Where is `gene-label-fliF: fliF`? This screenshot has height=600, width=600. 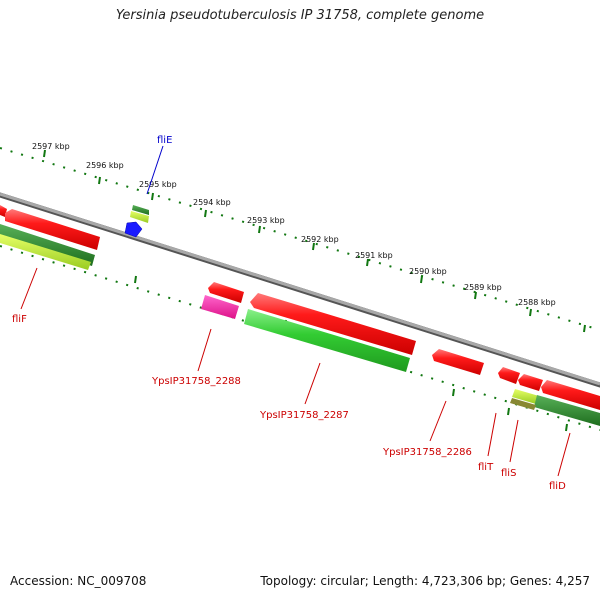
gene-label-fliF: fliF is located at coordinates (19, 319).